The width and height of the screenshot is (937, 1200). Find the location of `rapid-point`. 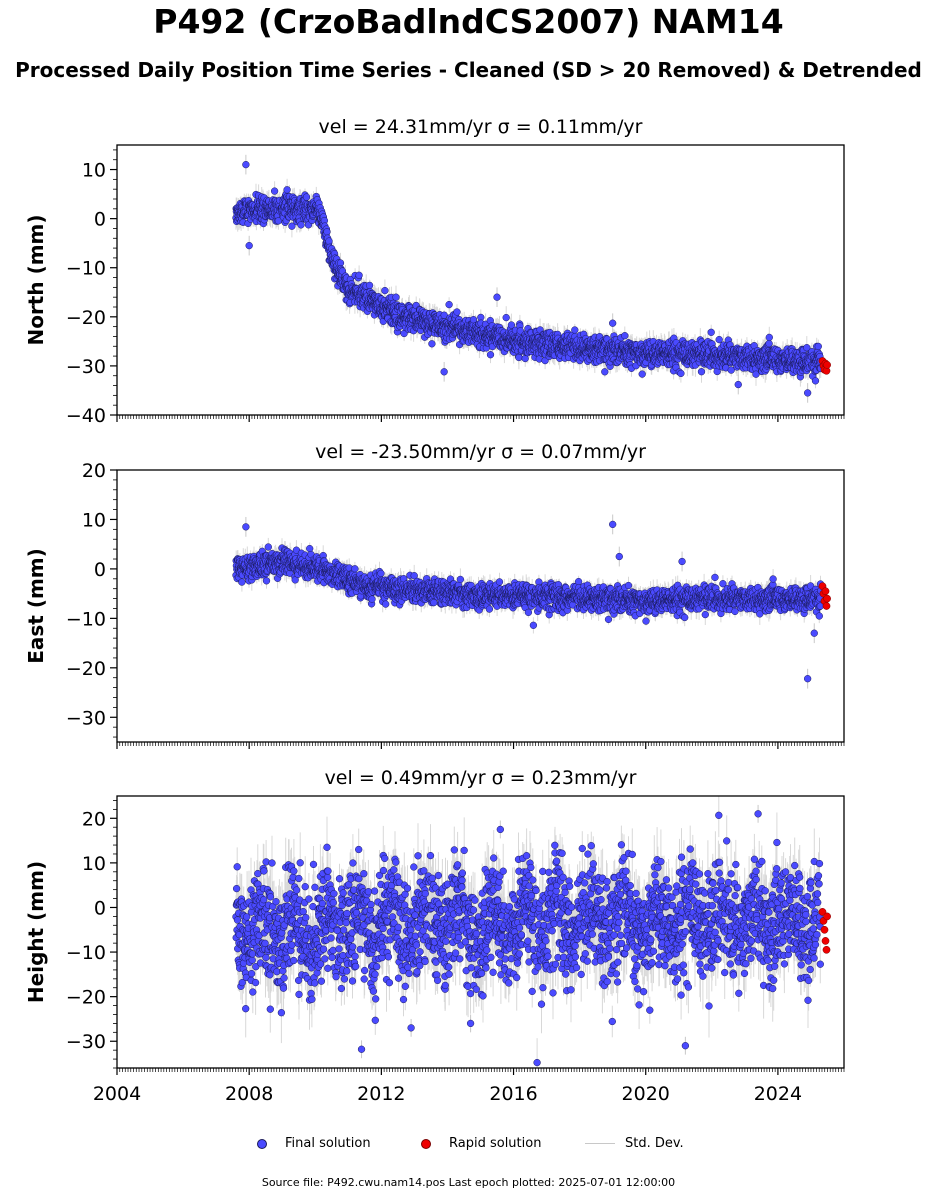

rapid-point is located at coordinates (827, 365).